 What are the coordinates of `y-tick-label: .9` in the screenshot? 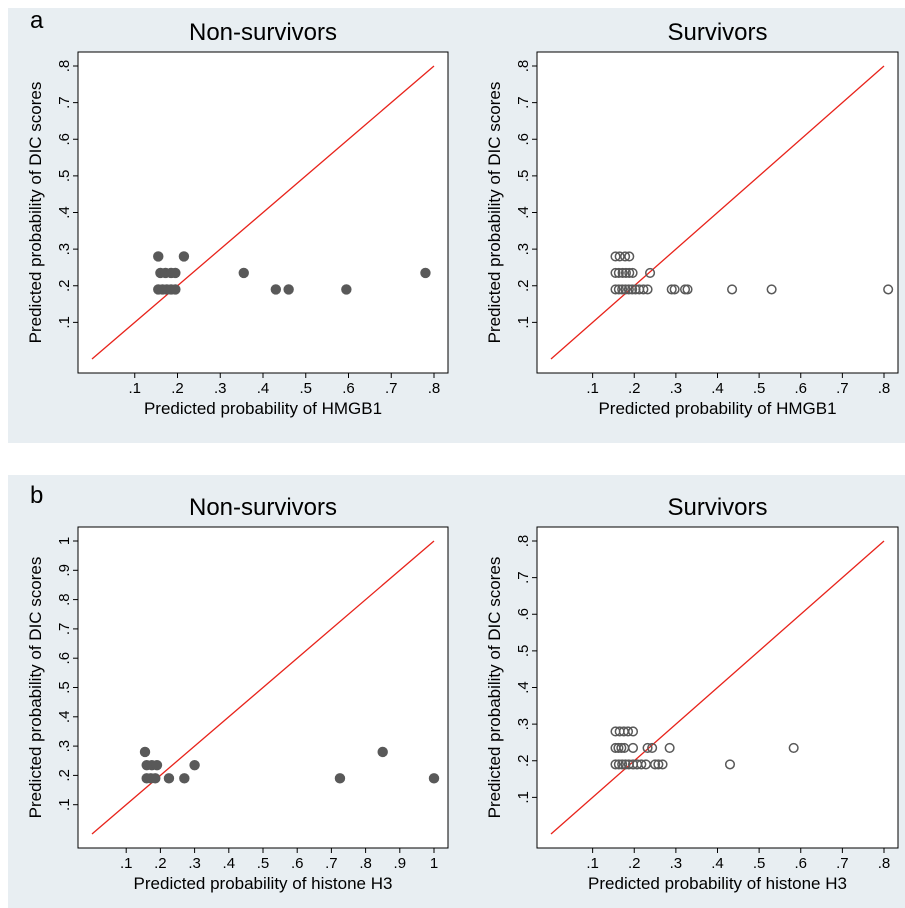 It's located at (64, 570).